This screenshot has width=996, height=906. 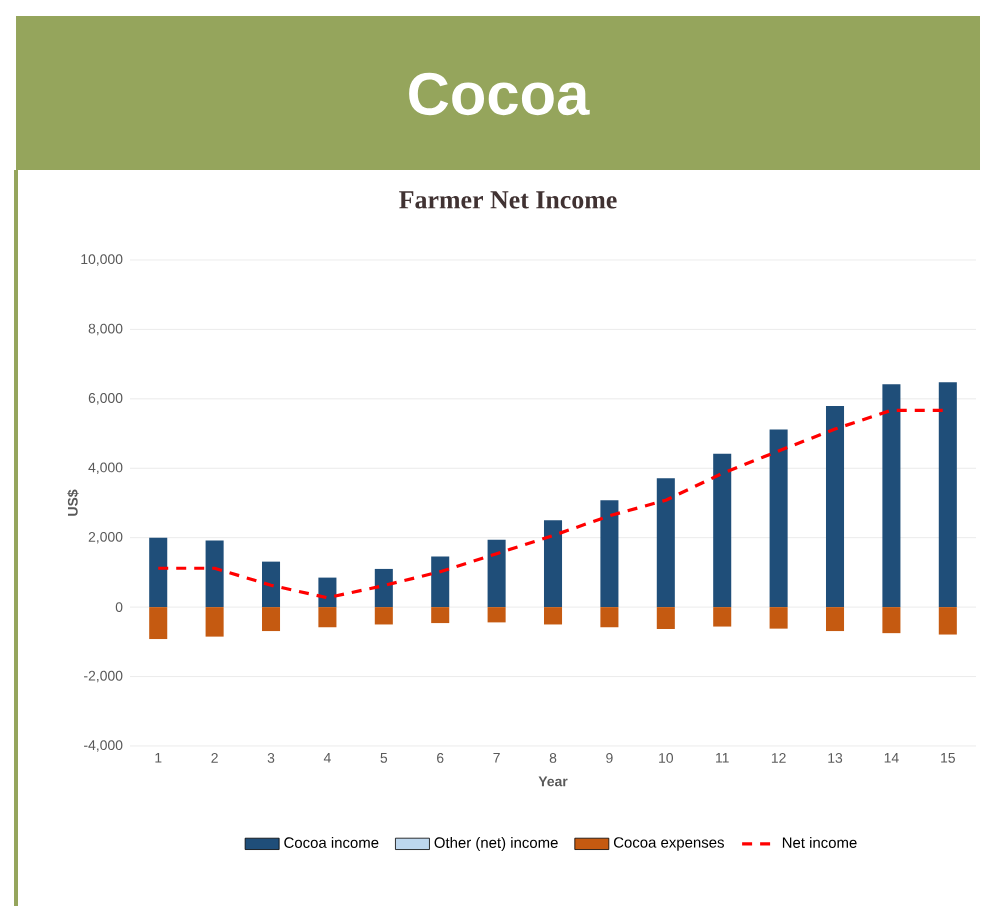 I want to click on chart-subtitle: Farmer Net Income, so click(x=508, y=200).